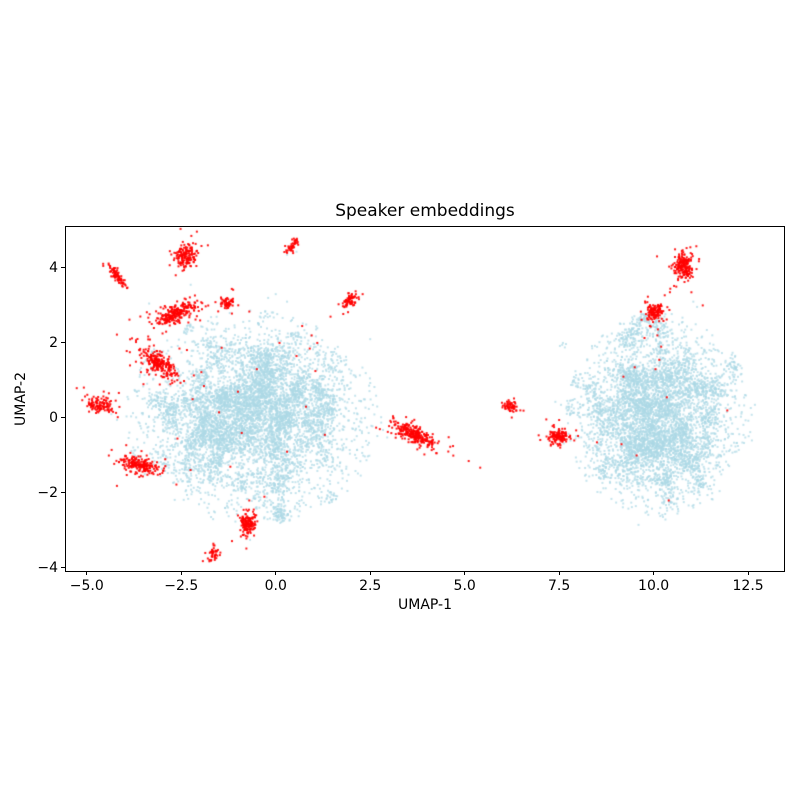  I want to click on chart-title: Speaker embeddings, so click(425, 211).